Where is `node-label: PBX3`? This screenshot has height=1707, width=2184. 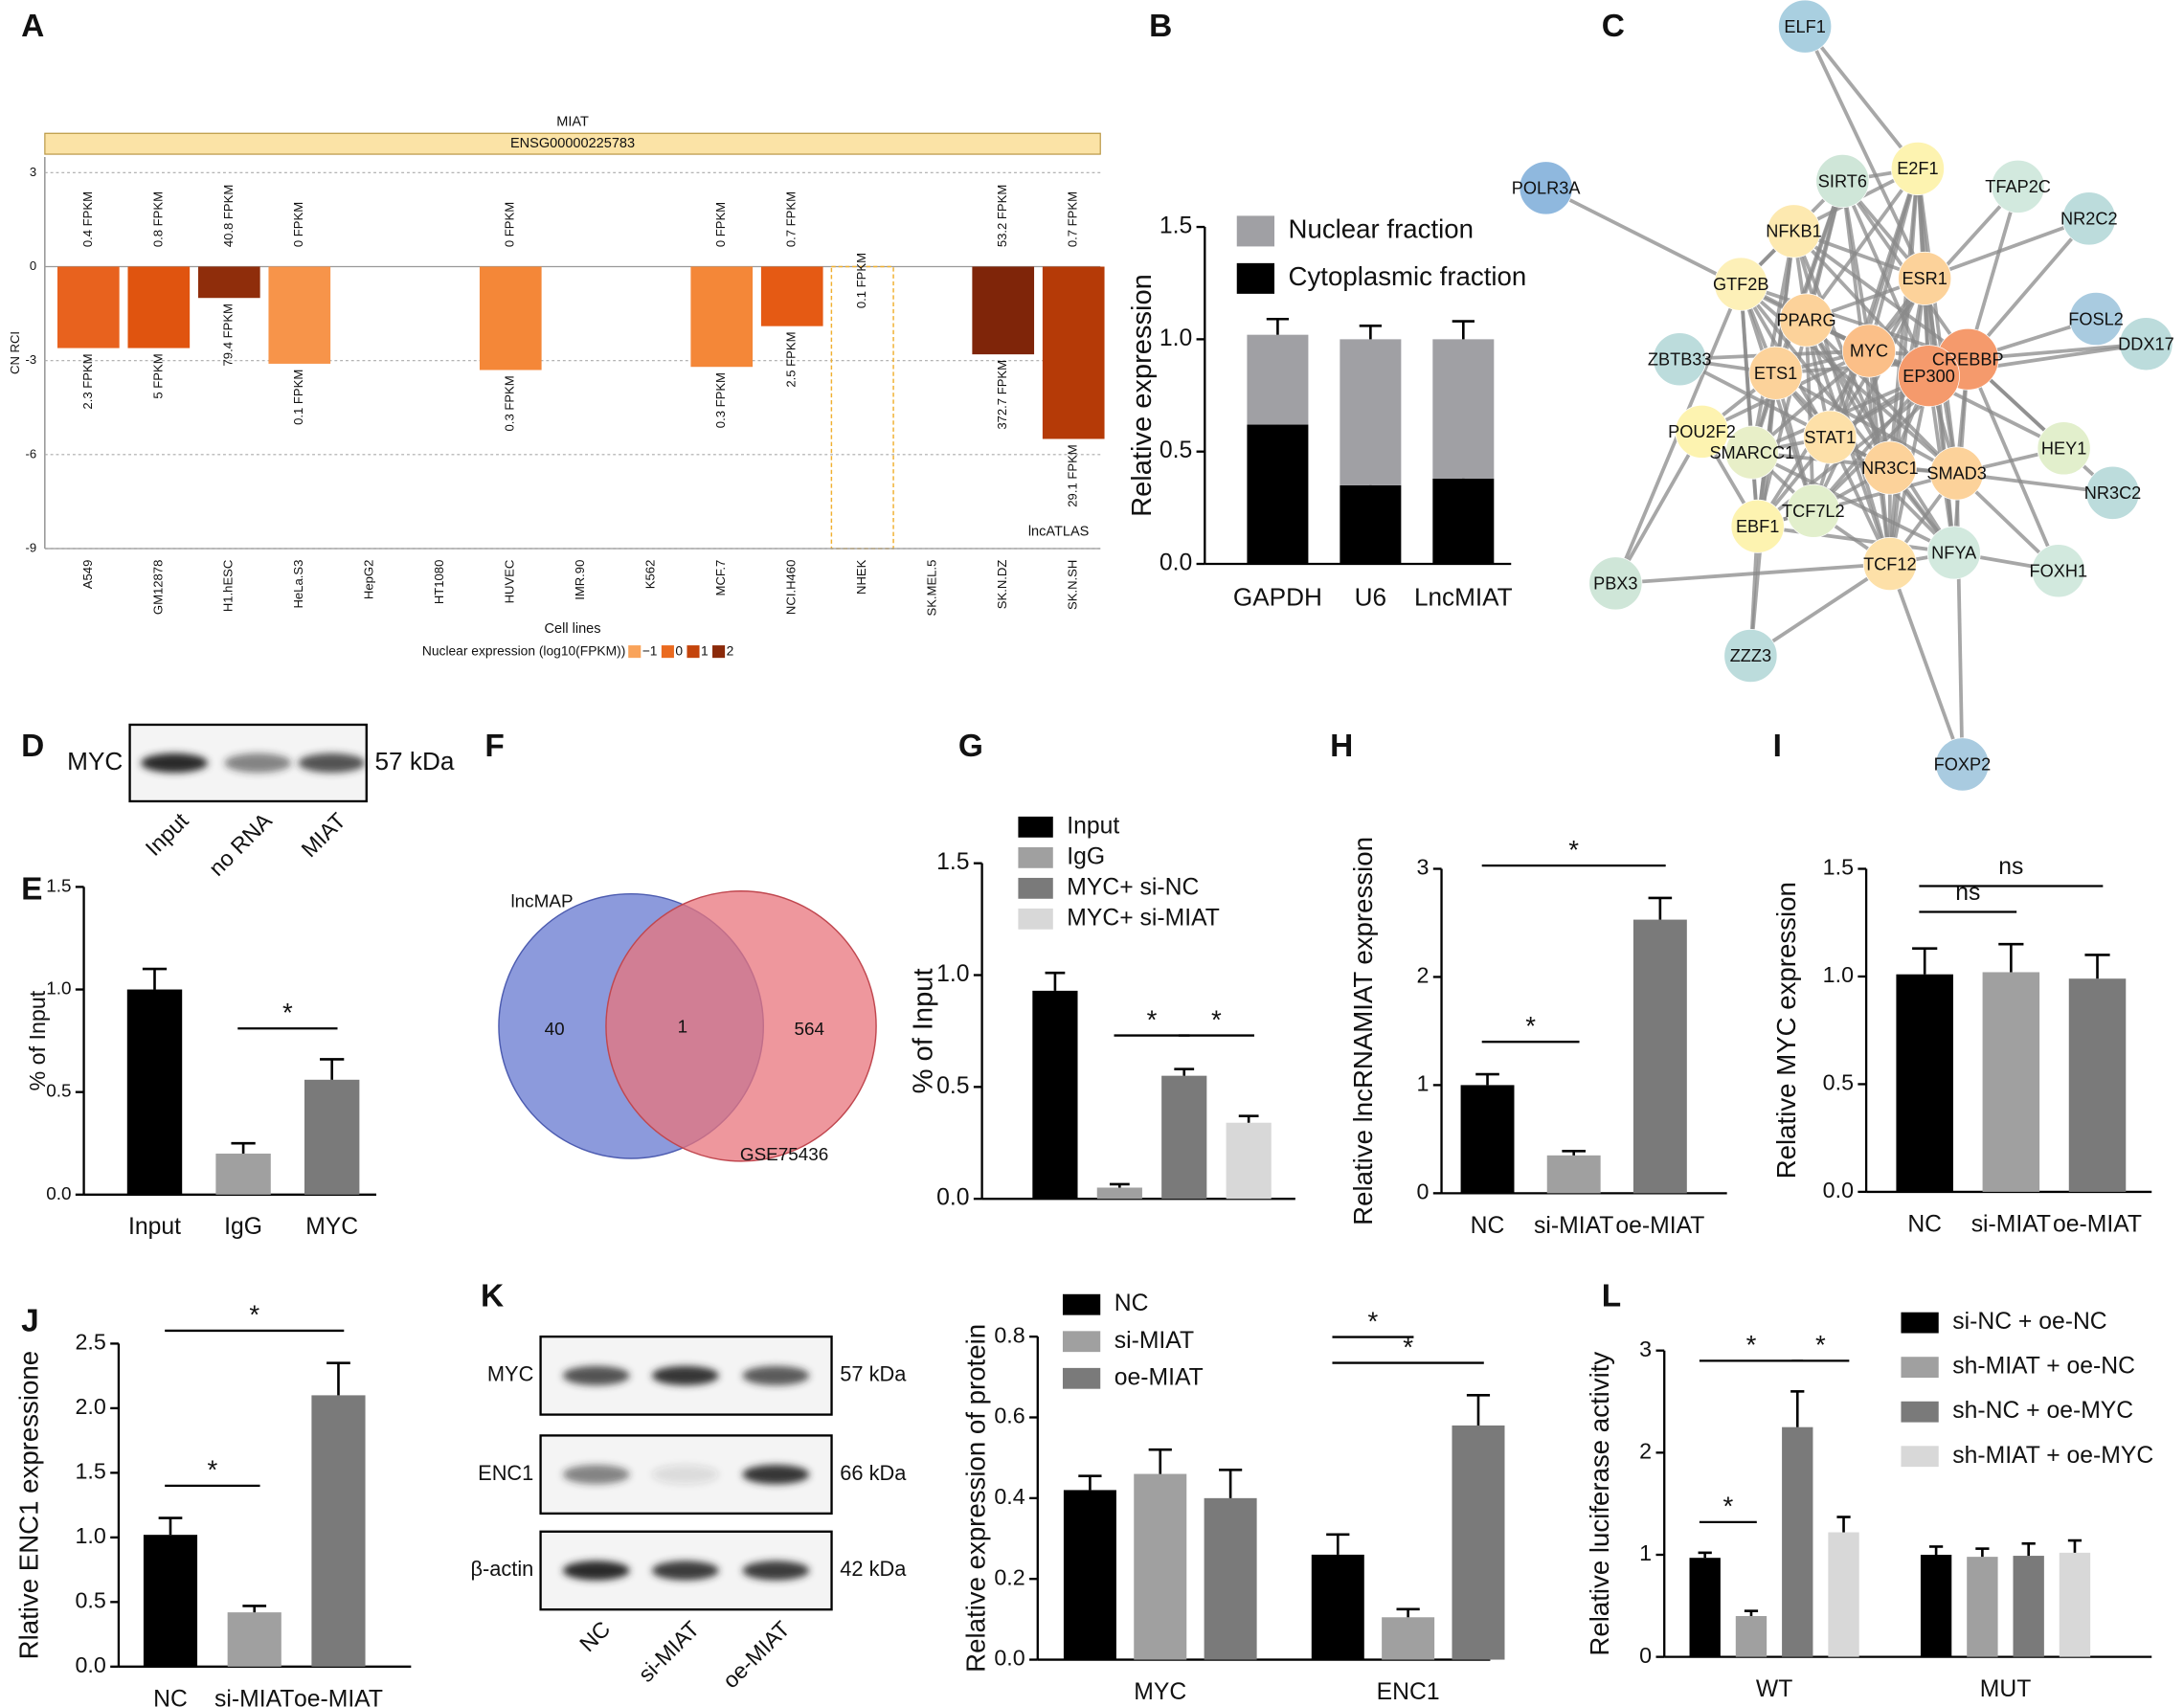
node-label: PBX3 is located at coordinates (1615, 584).